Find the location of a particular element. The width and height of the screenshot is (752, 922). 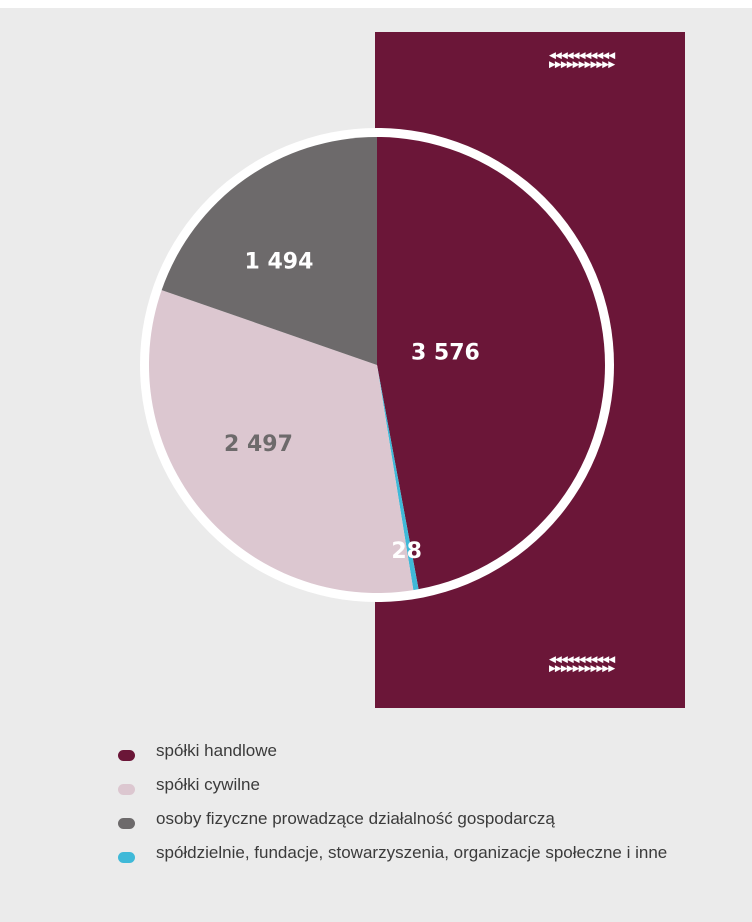

pie-slice-value-label: 3 576 is located at coordinates (445, 353).